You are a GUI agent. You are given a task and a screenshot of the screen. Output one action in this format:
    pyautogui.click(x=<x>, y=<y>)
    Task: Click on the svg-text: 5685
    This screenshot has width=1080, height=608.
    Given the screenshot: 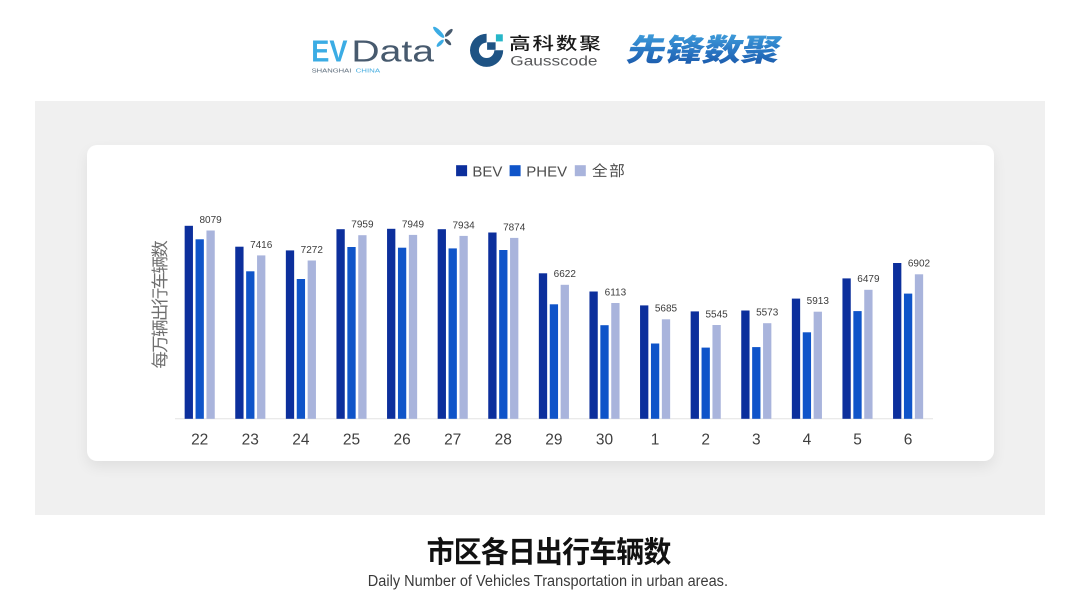 What is the action you would take?
    pyautogui.click(x=666, y=309)
    